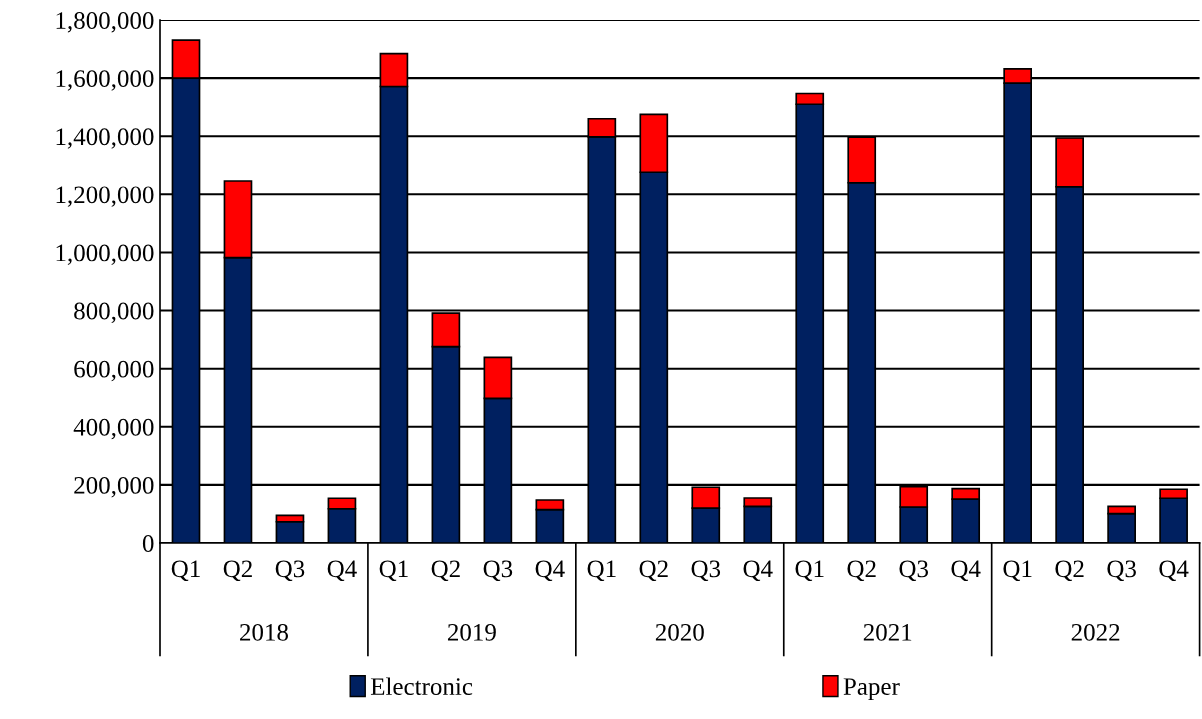  Describe the element at coordinates (105, 138) in the screenshot. I see `y-tick-label: 1,400,000` at that location.